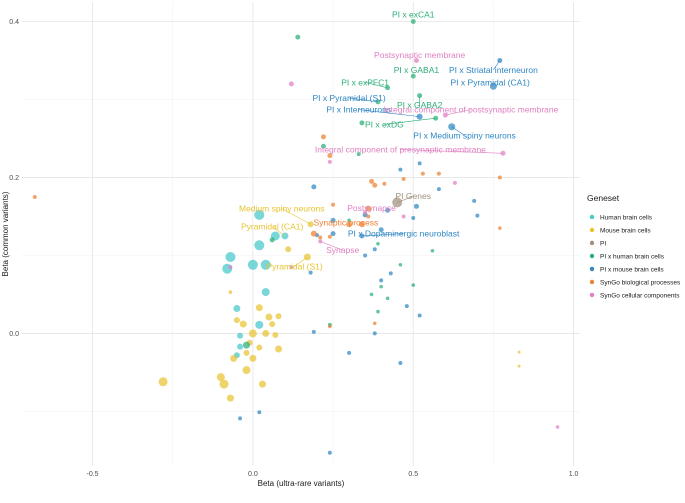 Image resolution: width=685 pixels, height=503 pixels. Describe the element at coordinates (574, 474) in the screenshot. I see `x-tick-label: 1.0` at that location.